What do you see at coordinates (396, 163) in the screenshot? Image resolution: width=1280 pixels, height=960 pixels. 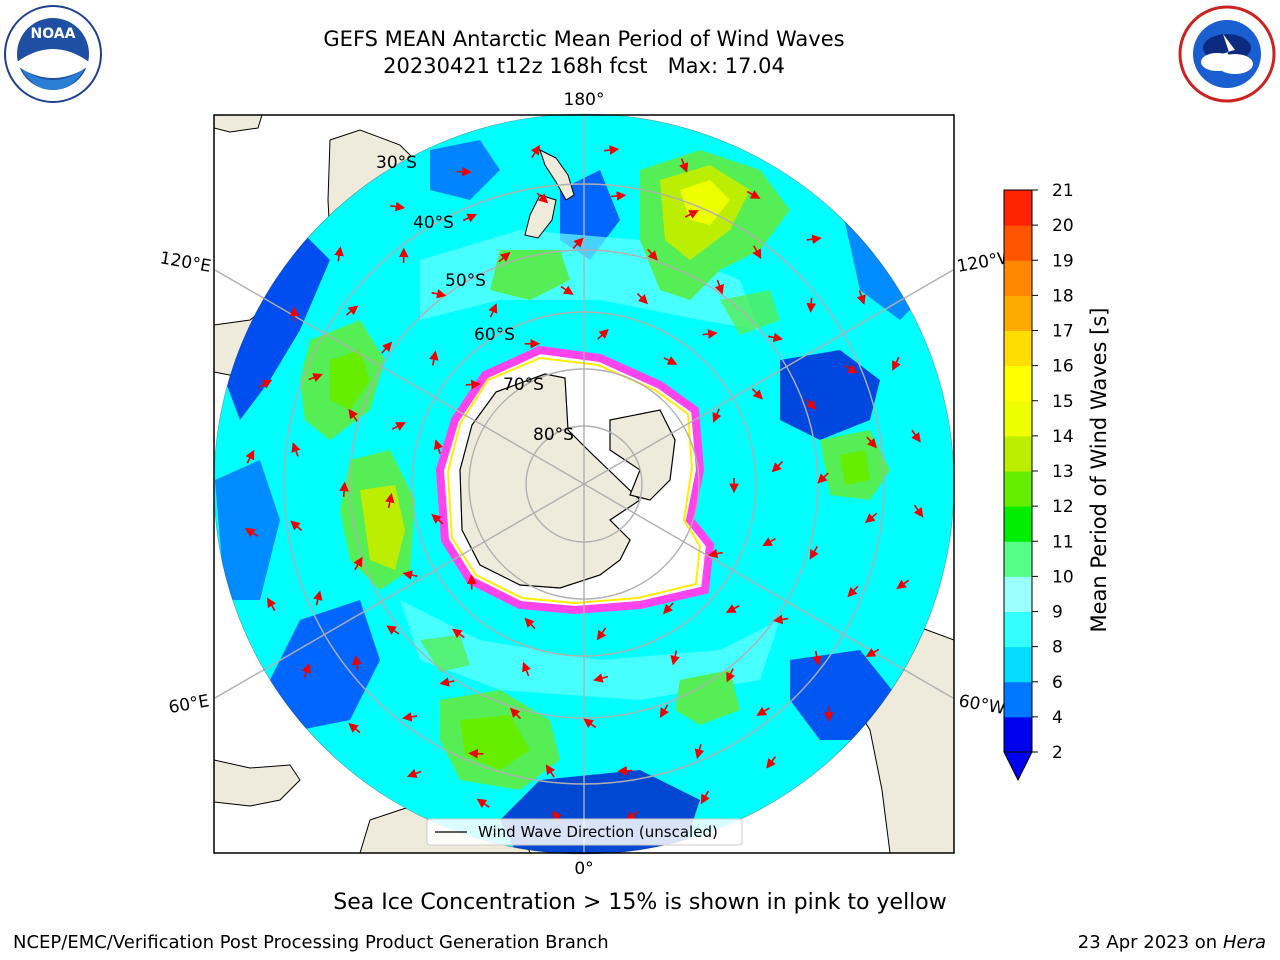 I see `lat-label-30s: 30°S` at bounding box center [396, 163].